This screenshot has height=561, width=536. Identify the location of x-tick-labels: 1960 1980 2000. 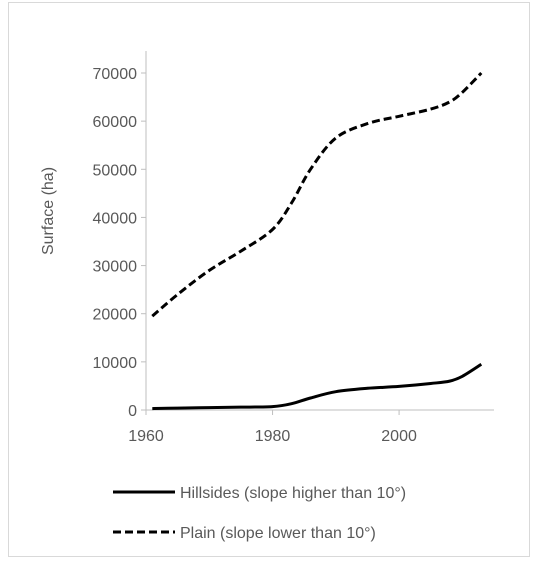
(272, 436).